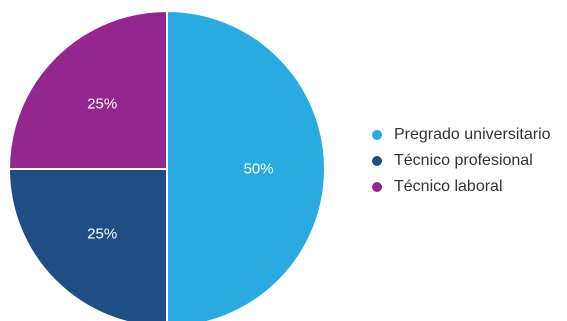 The height and width of the screenshot is (321, 567). I want to click on legend-label: Técnico laboral, so click(448, 186).